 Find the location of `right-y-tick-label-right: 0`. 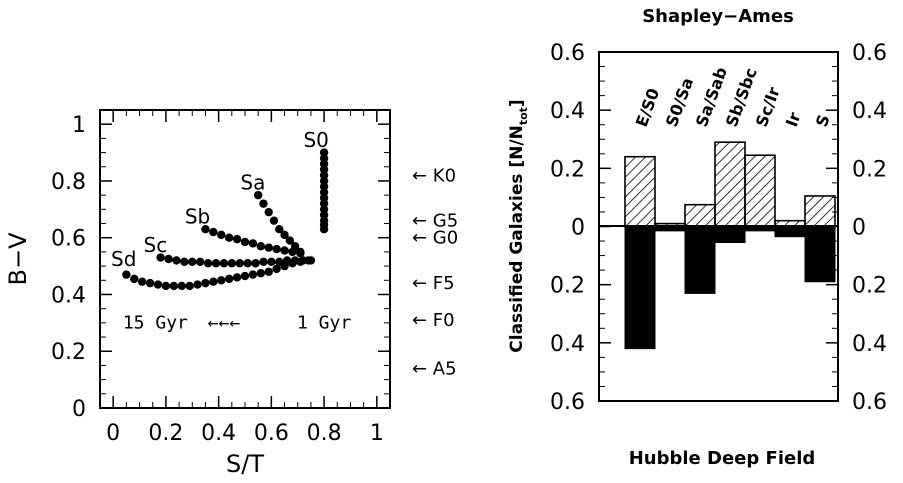

right-y-tick-label-right: 0 is located at coordinates (859, 228).